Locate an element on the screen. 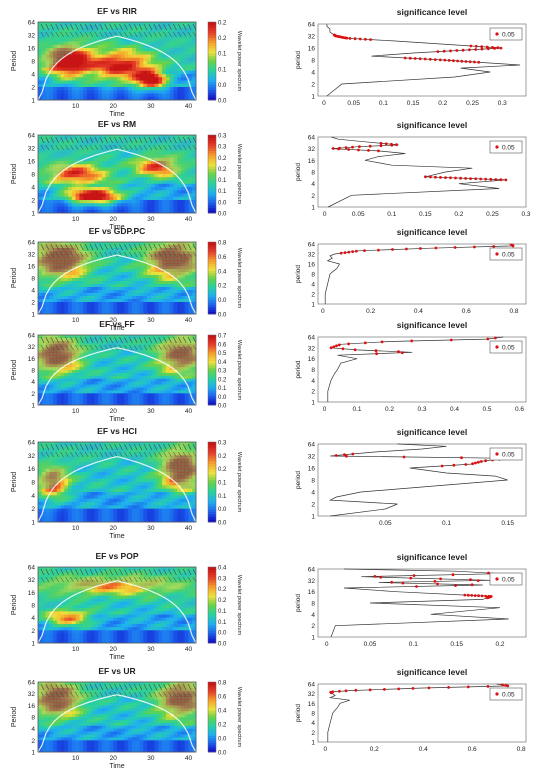 This screenshot has width=550, height=769. significance-title: significance level is located at coordinates (432, 325).